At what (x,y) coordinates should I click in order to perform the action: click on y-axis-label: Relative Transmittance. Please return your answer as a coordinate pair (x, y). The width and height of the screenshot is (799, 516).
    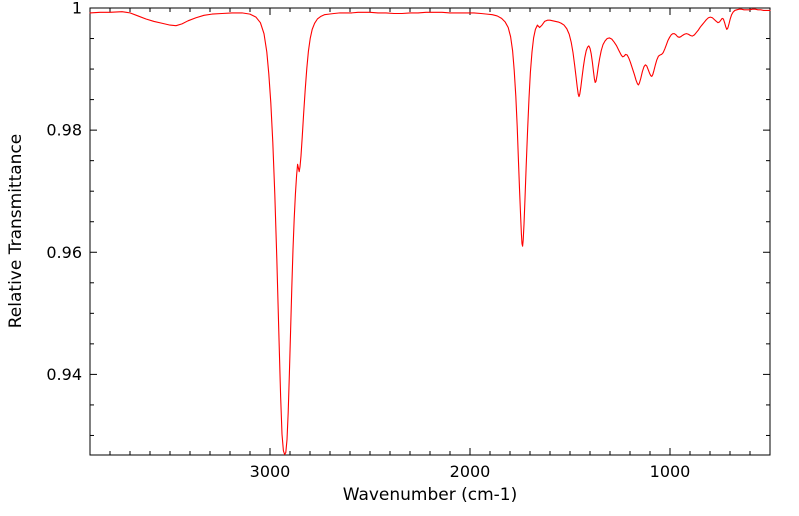
    Looking at the image, I should click on (16, 231).